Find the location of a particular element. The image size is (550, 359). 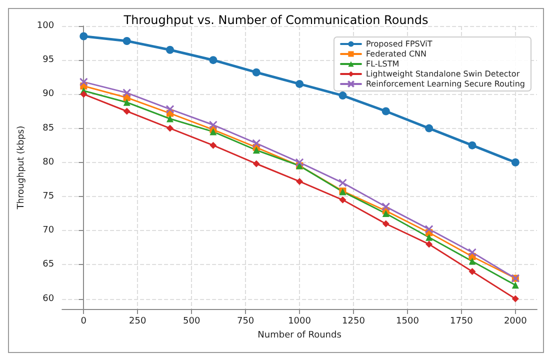

x-tick-label: 1250 is located at coordinates (354, 321).